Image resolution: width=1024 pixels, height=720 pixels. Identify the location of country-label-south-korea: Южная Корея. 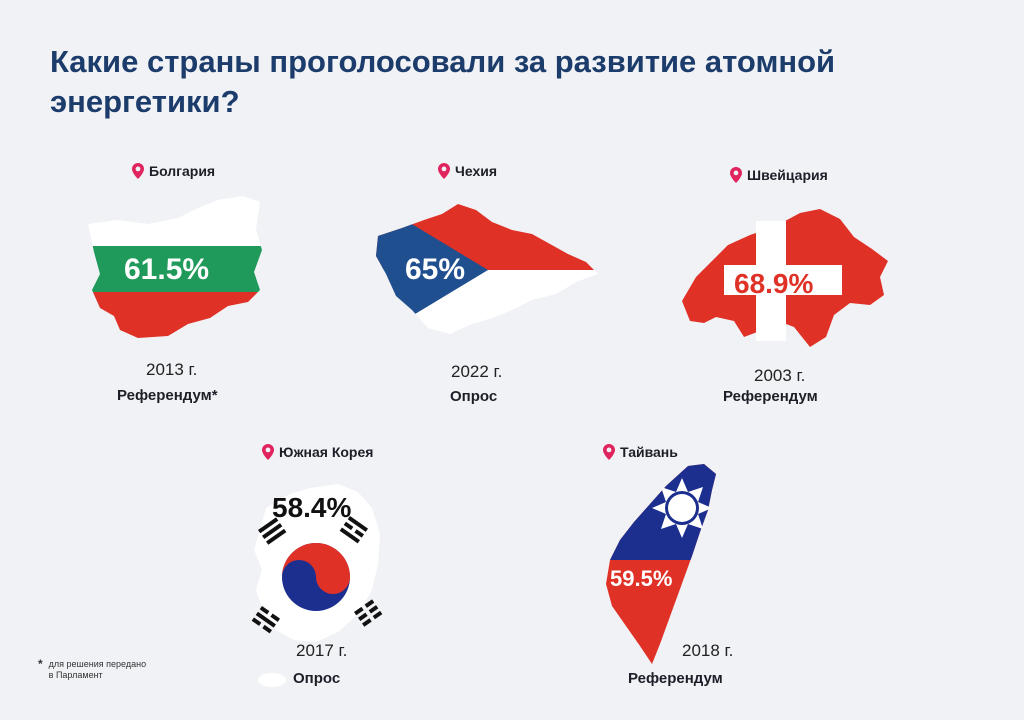
(317, 452).